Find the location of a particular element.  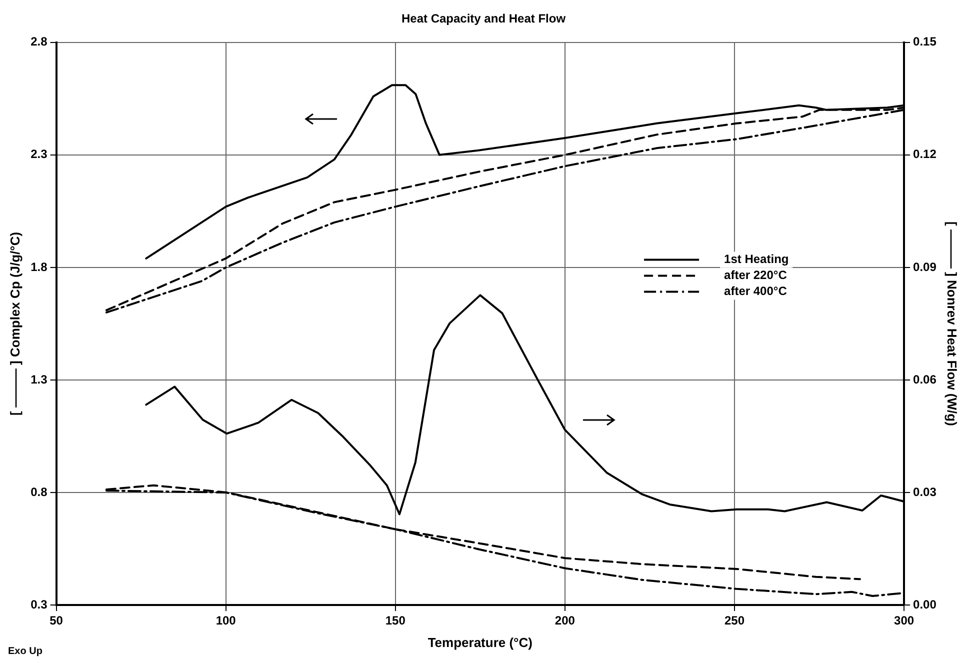

y-tick-label: 1.3 is located at coordinates (39, 379).